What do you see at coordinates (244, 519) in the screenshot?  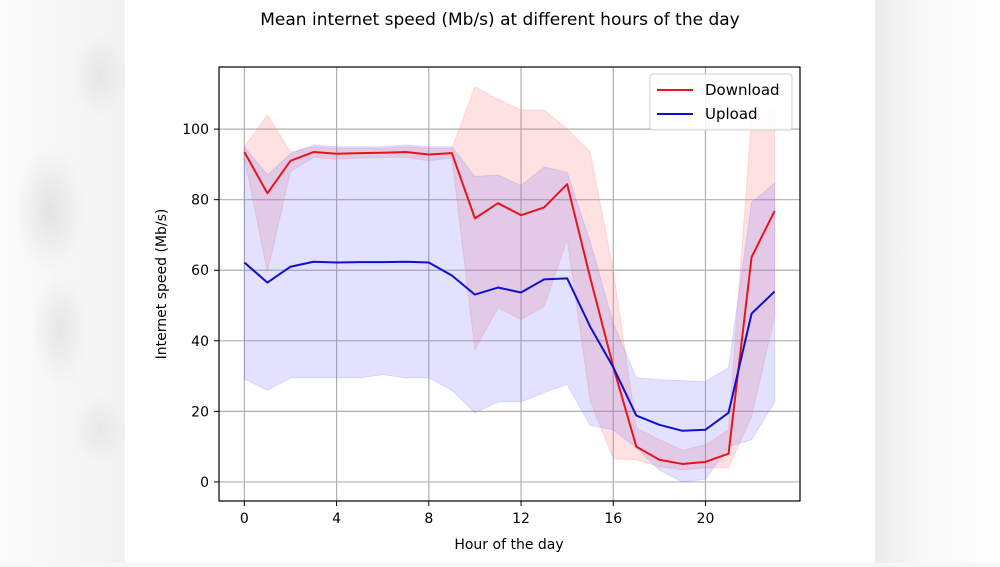 I see `x-tick-label: 0` at bounding box center [244, 519].